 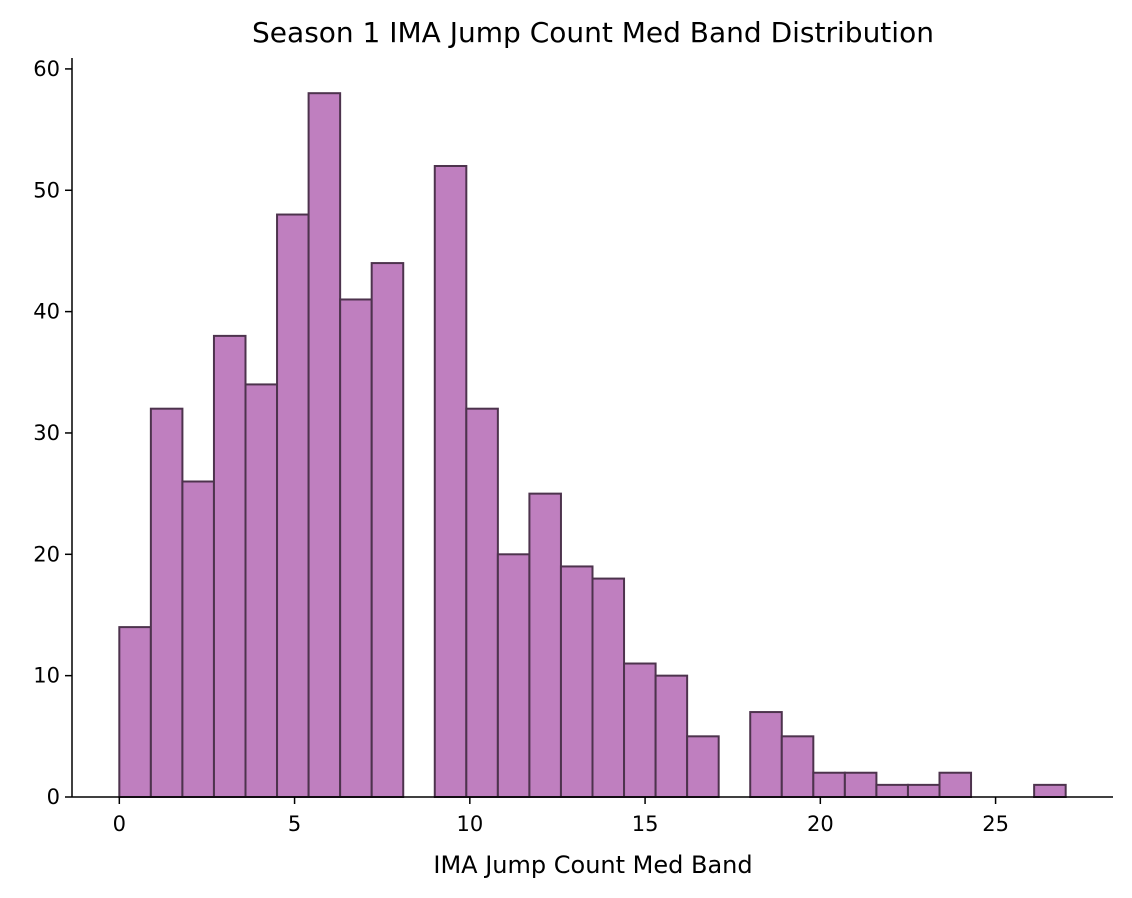 What do you see at coordinates (469, 824) in the screenshot?
I see `x-tick-label-10: 10` at bounding box center [469, 824].